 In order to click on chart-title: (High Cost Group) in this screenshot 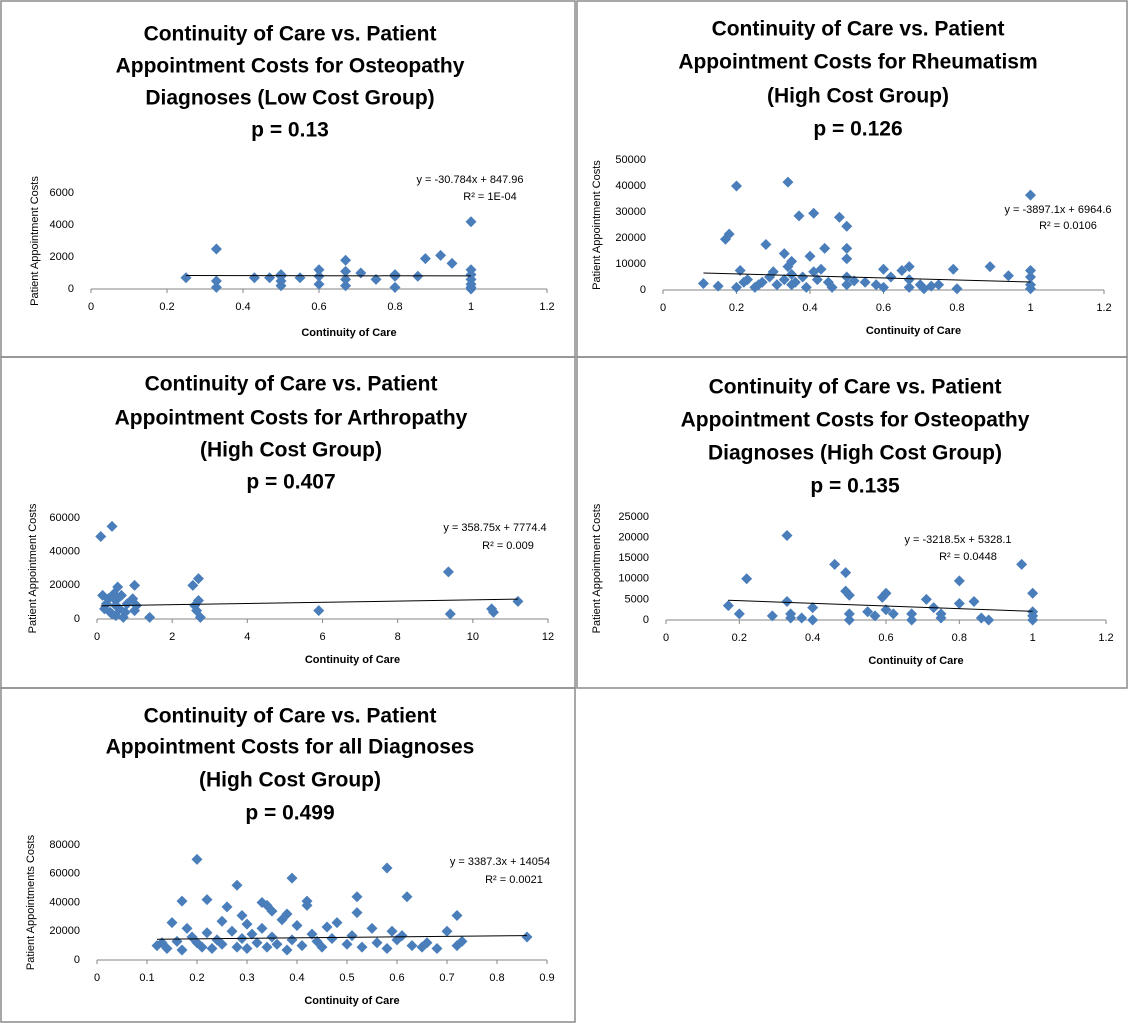, I will do `click(290, 780)`.